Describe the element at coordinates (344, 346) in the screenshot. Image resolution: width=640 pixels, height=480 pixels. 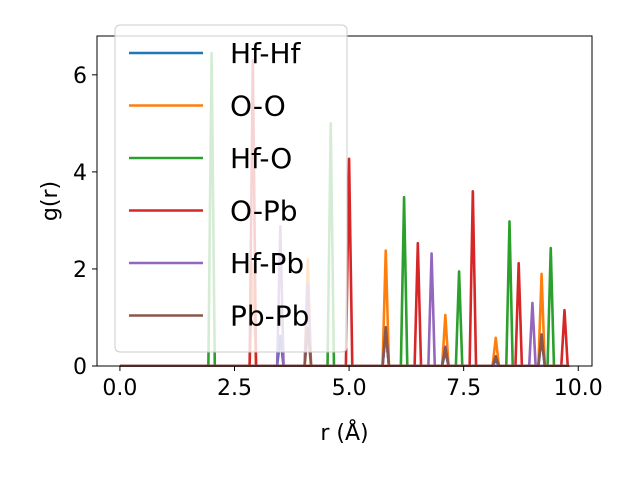
I see `series-line-pb-pb` at that location.